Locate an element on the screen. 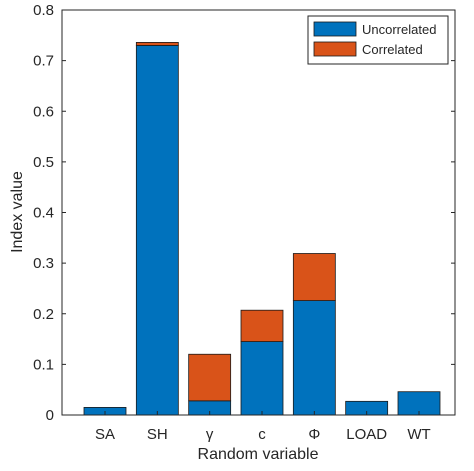  legend-label-correlated: Correlated is located at coordinates (392, 49).